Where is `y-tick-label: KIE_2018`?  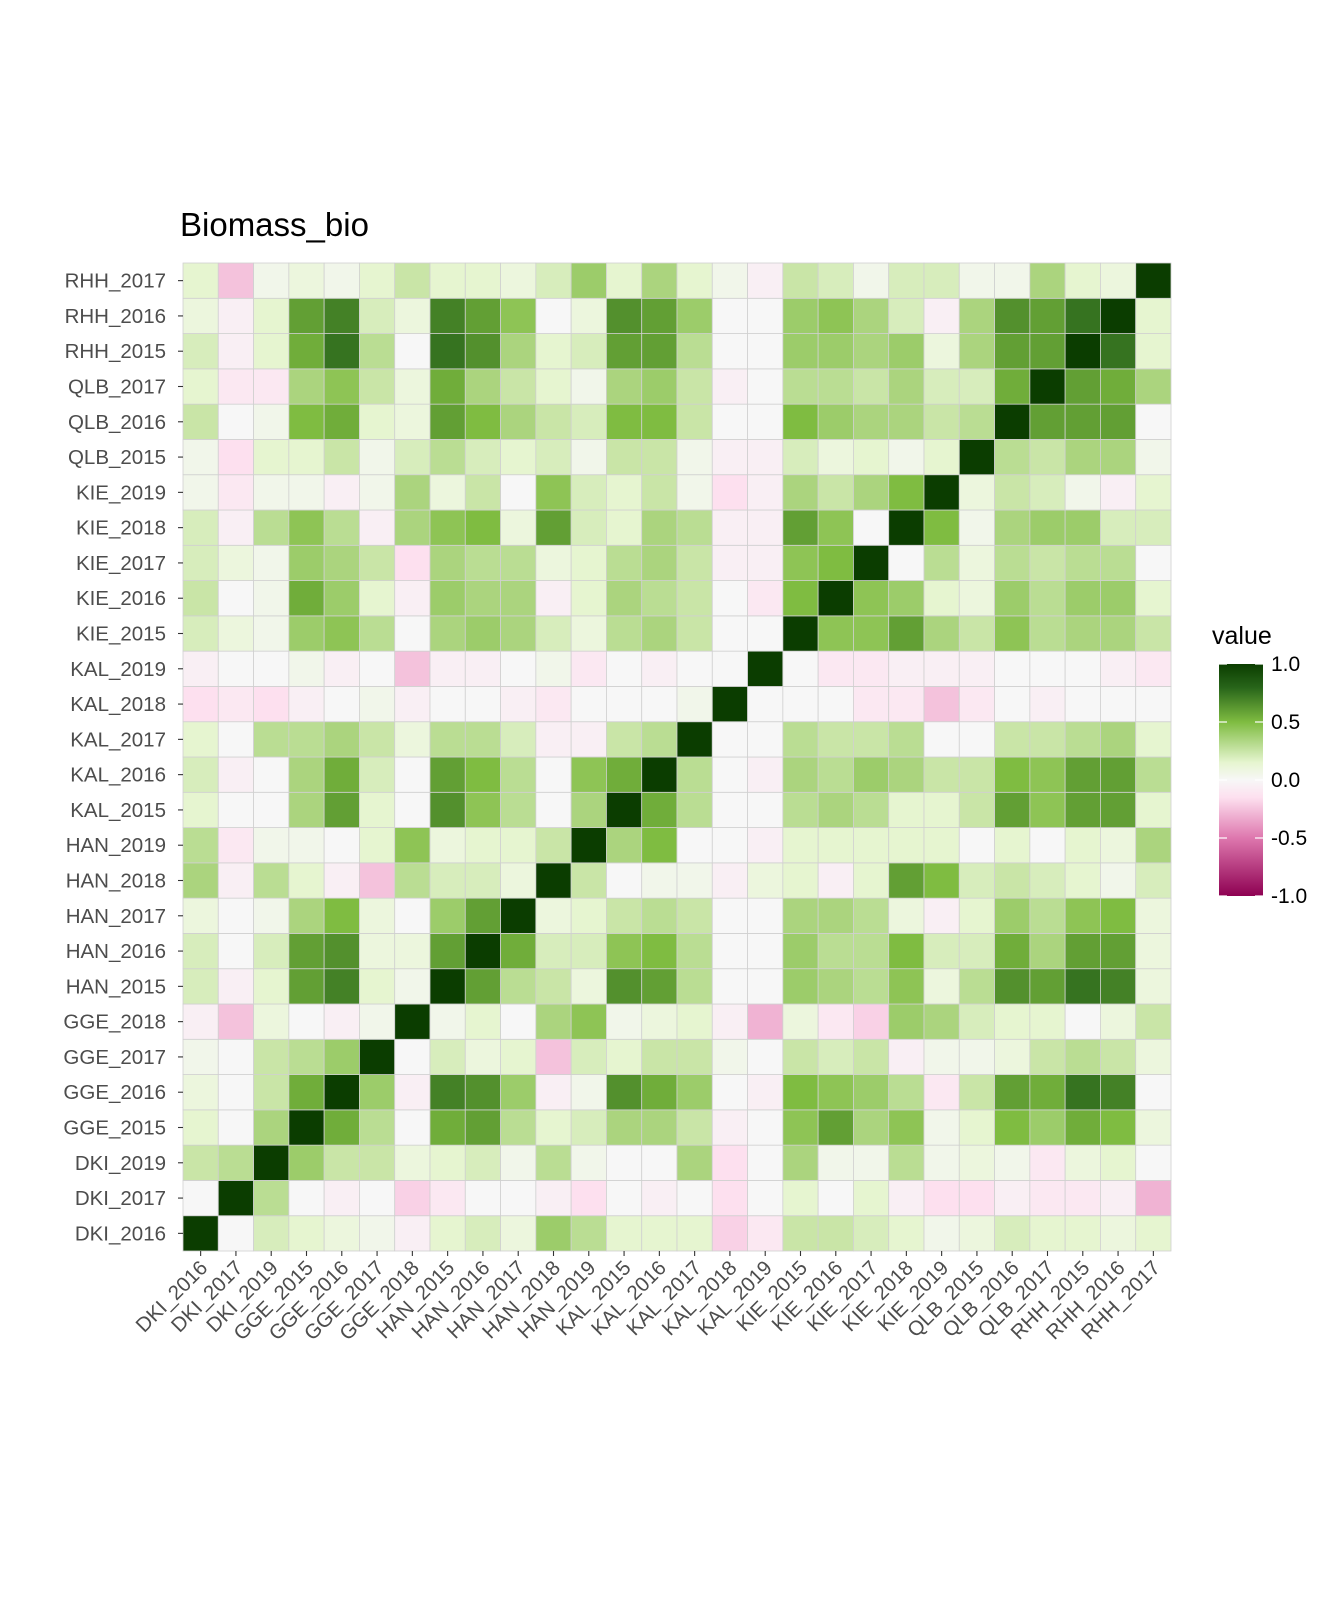 y-tick-label: KIE_2018 is located at coordinates (121, 528).